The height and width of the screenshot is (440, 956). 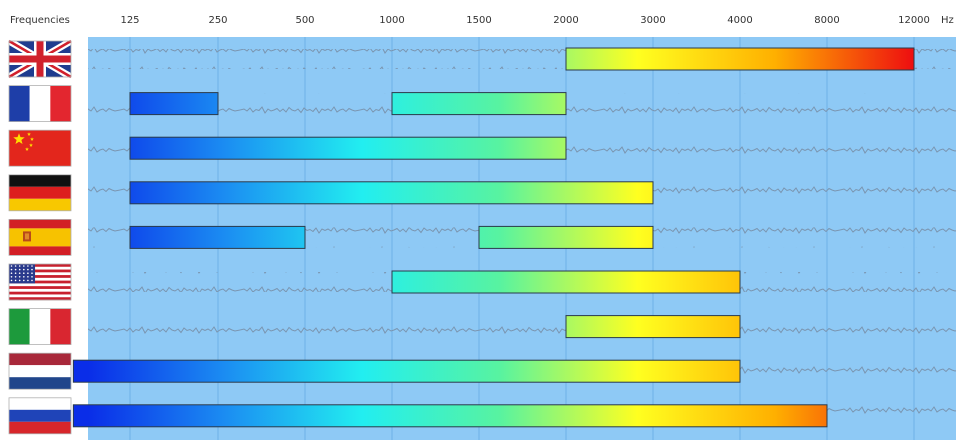 What do you see at coordinates (217, 20) in the screenshot?
I see `tick-label-250: 250` at bounding box center [217, 20].